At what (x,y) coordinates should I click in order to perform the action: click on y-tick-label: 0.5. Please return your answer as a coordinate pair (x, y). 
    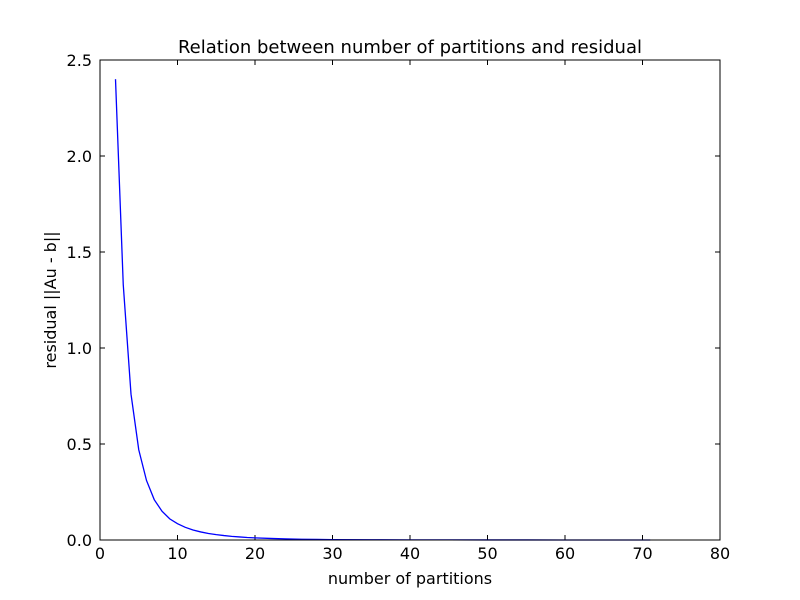
    Looking at the image, I should click on (79, 444).